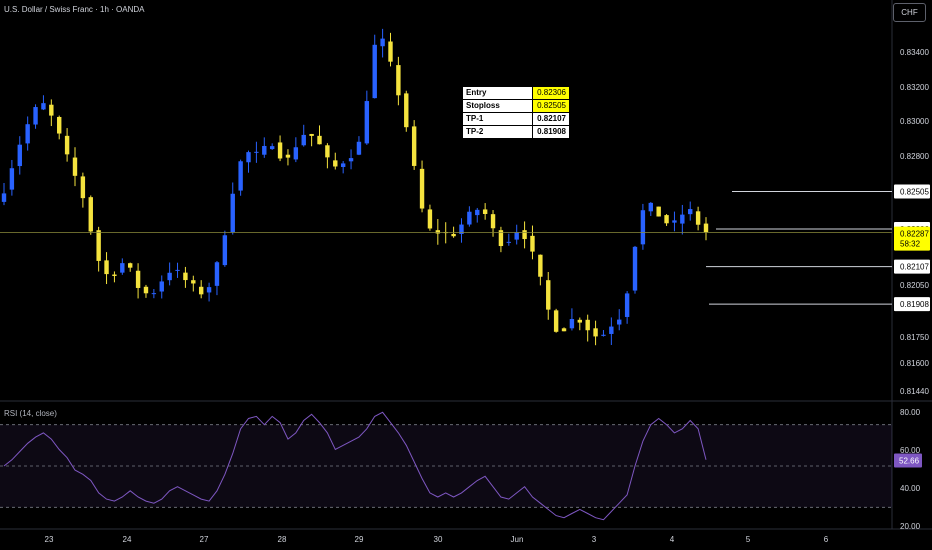  I want to click on time-axis-label: 6, so click(826, 539).